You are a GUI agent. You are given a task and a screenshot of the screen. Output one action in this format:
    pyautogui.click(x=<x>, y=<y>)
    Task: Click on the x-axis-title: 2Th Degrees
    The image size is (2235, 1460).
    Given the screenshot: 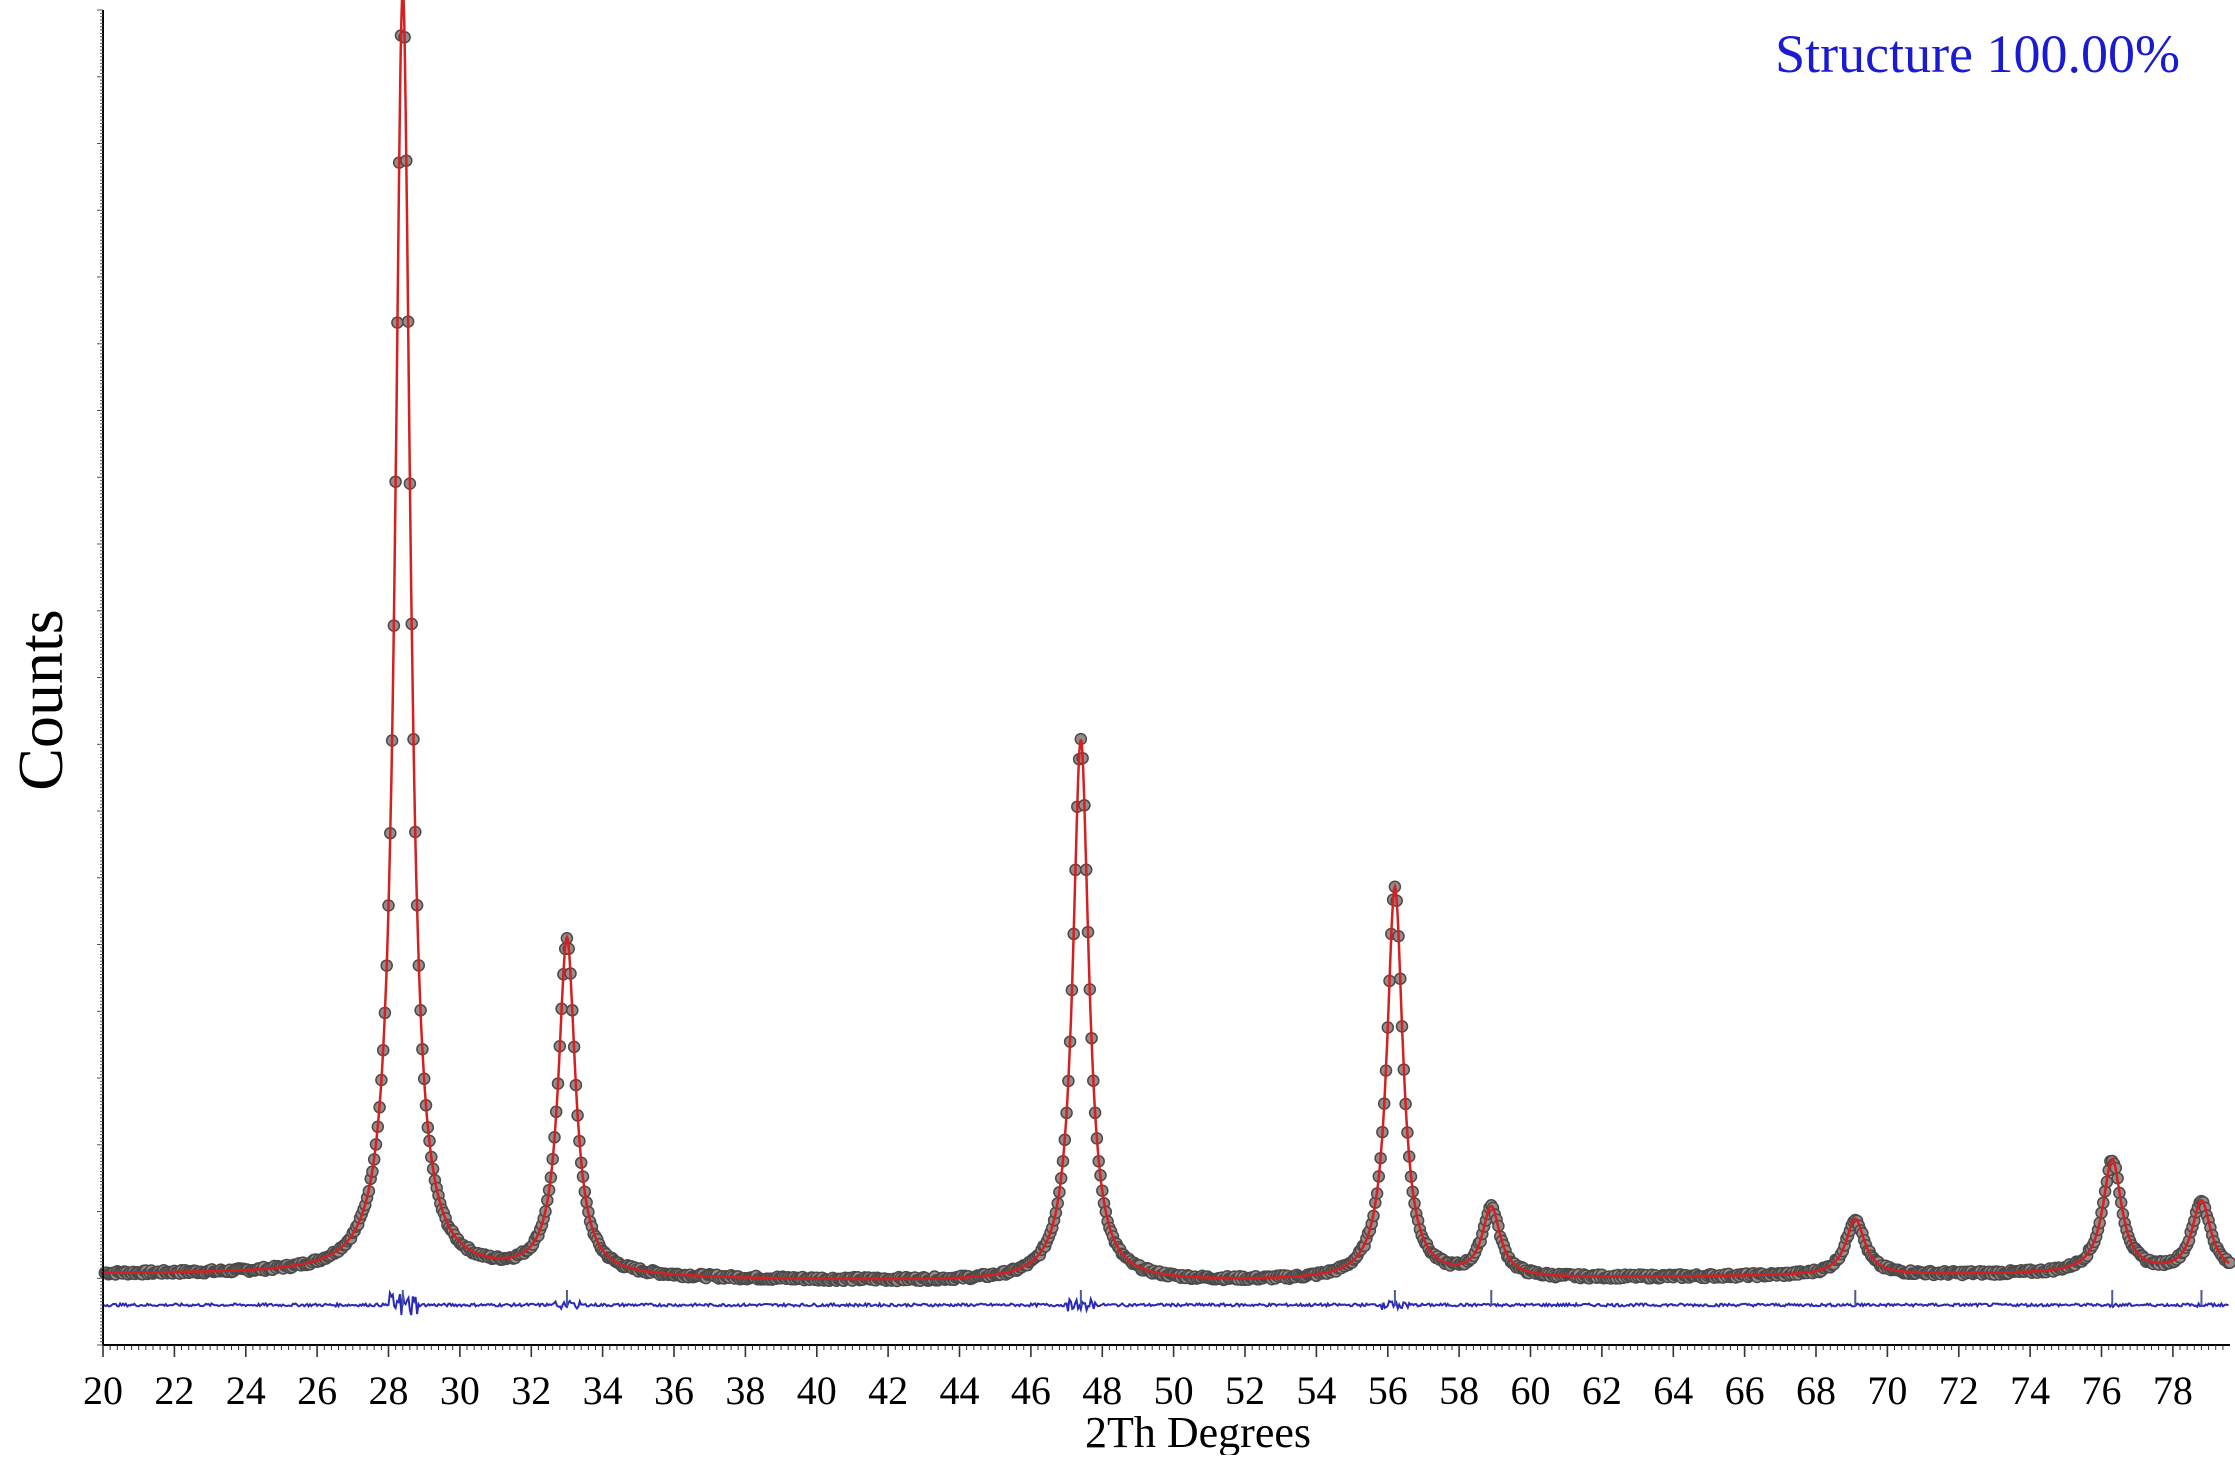 What is the action you would take?
    pyautogui.click(x=1198, y=1431)
    